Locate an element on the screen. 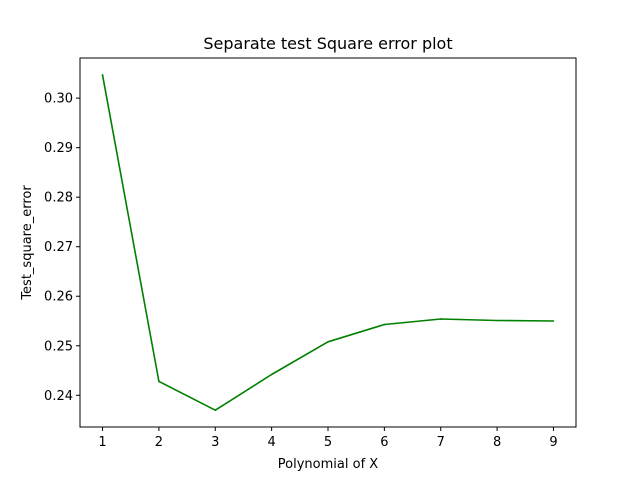  x-tick-label: 2 is located at coordinates (159, 442).